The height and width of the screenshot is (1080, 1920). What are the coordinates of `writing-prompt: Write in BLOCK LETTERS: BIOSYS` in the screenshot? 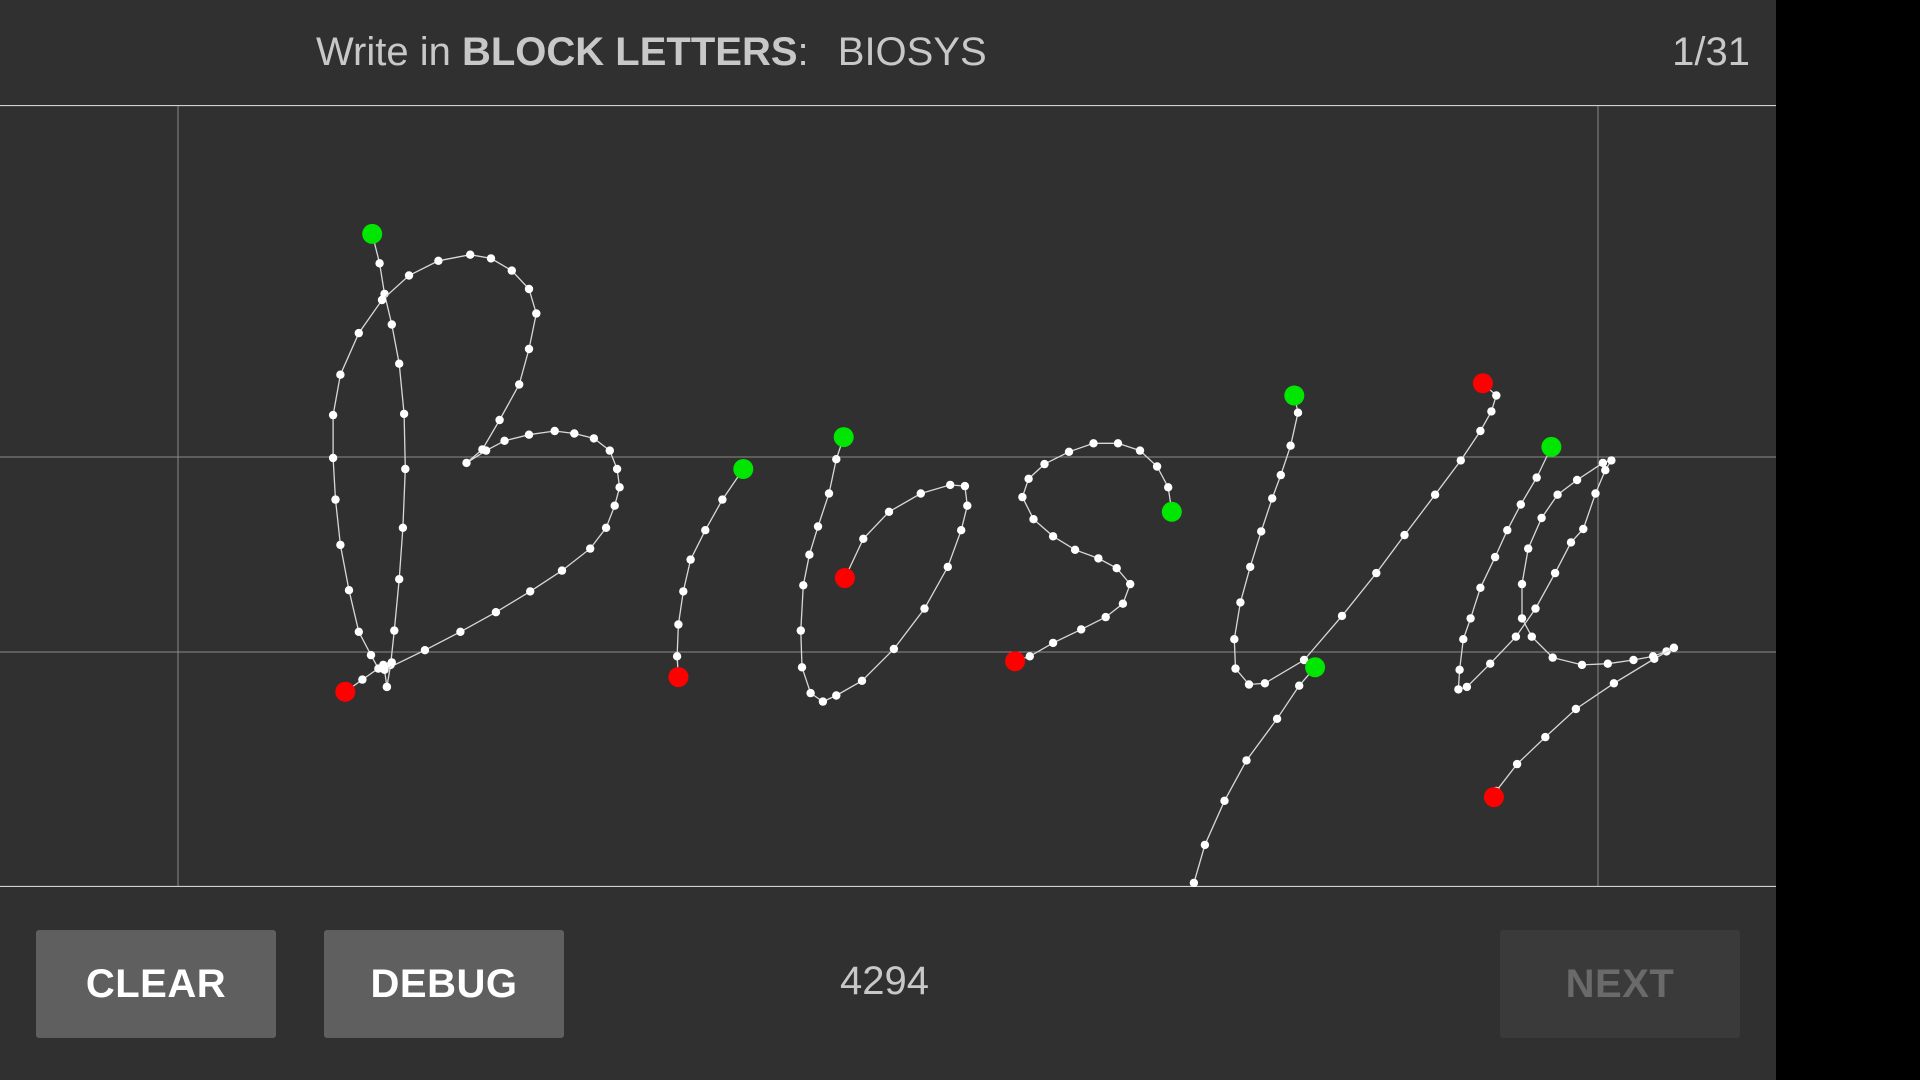 It's located at (651, 52).